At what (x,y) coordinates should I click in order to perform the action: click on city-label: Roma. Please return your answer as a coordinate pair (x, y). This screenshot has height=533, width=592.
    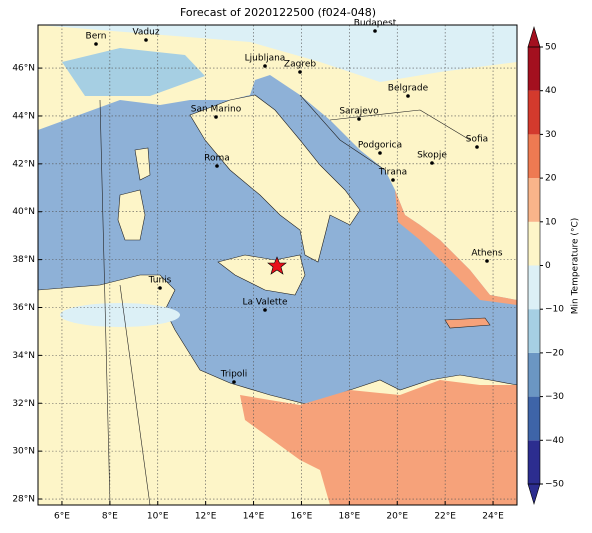
    Looking at the image, I should click on (217, 159).